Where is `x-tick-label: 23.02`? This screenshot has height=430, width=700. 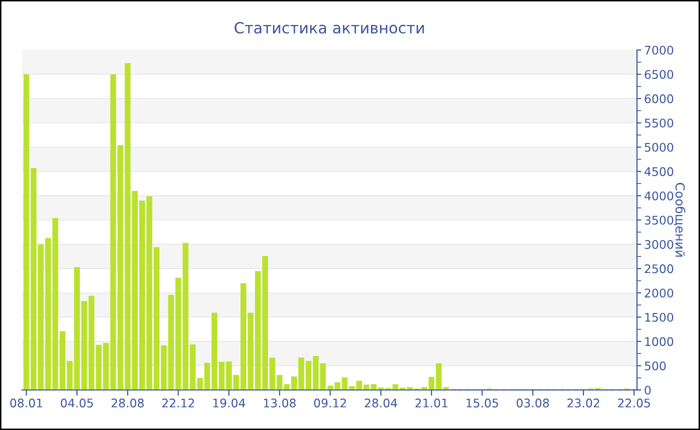 x-tick-label: 23.02 is located at coordinates (583, 403).